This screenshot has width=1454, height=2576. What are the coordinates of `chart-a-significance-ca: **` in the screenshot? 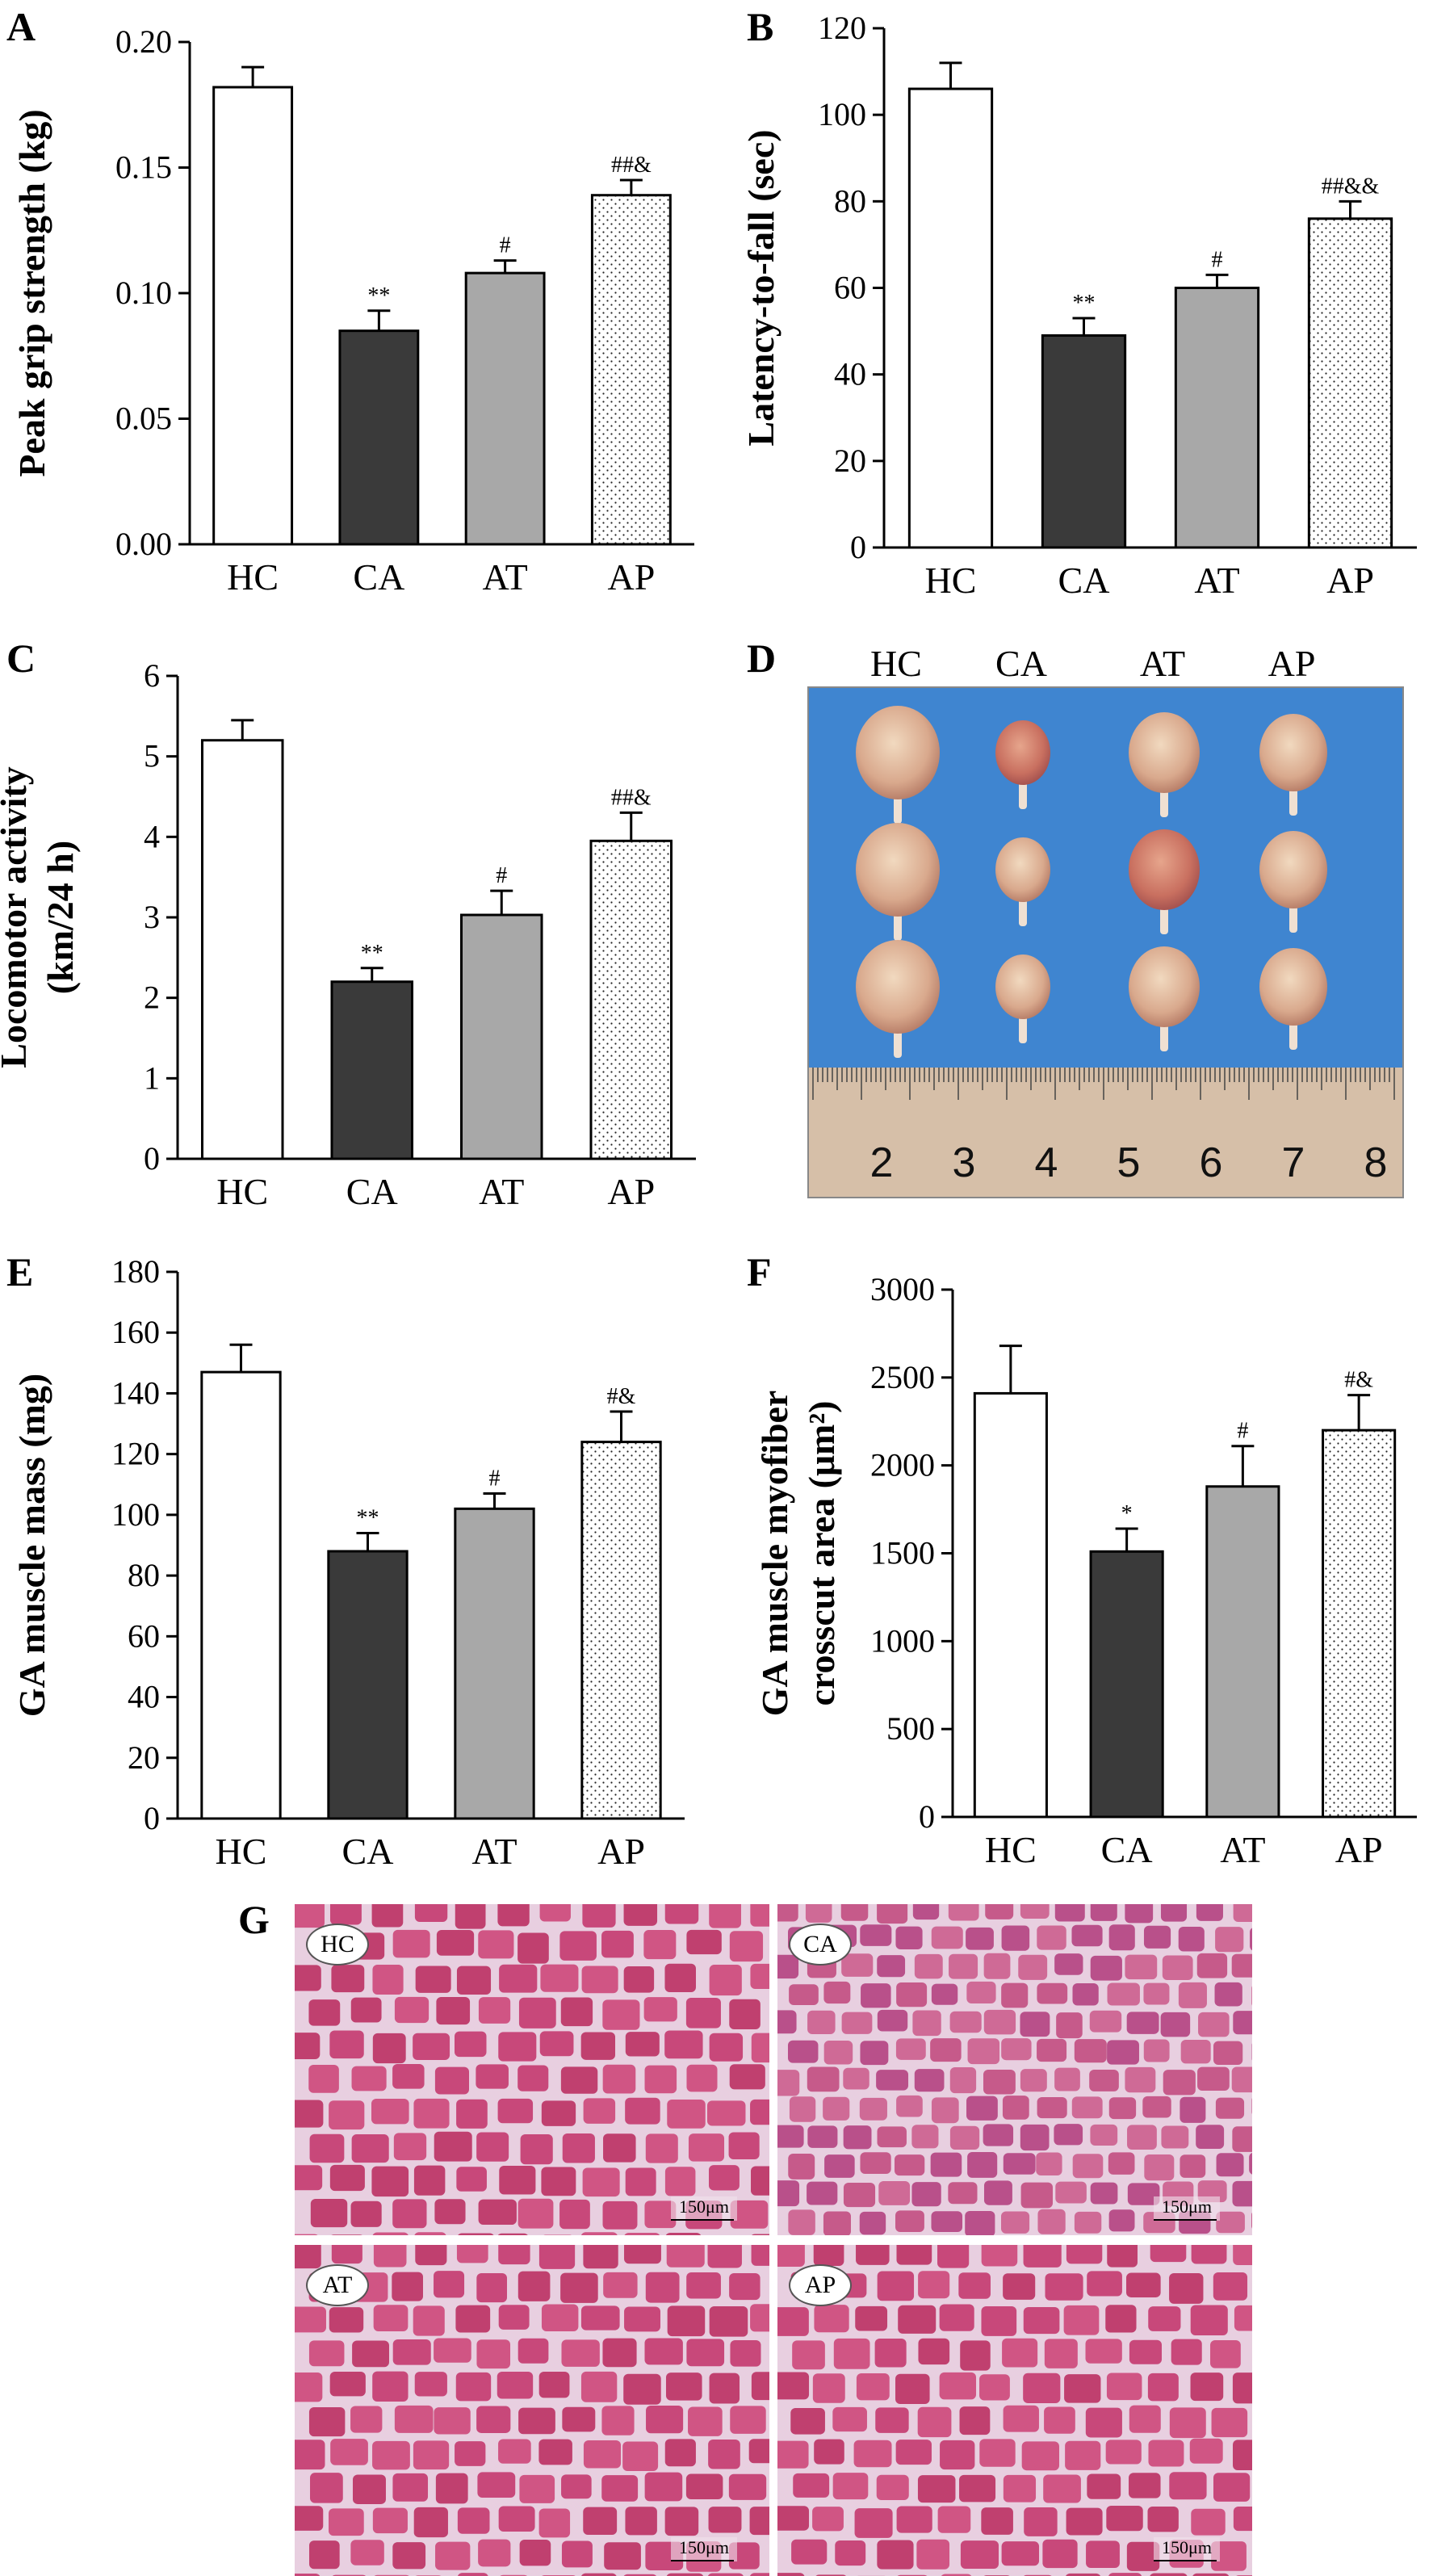 It's located at (378, 295).